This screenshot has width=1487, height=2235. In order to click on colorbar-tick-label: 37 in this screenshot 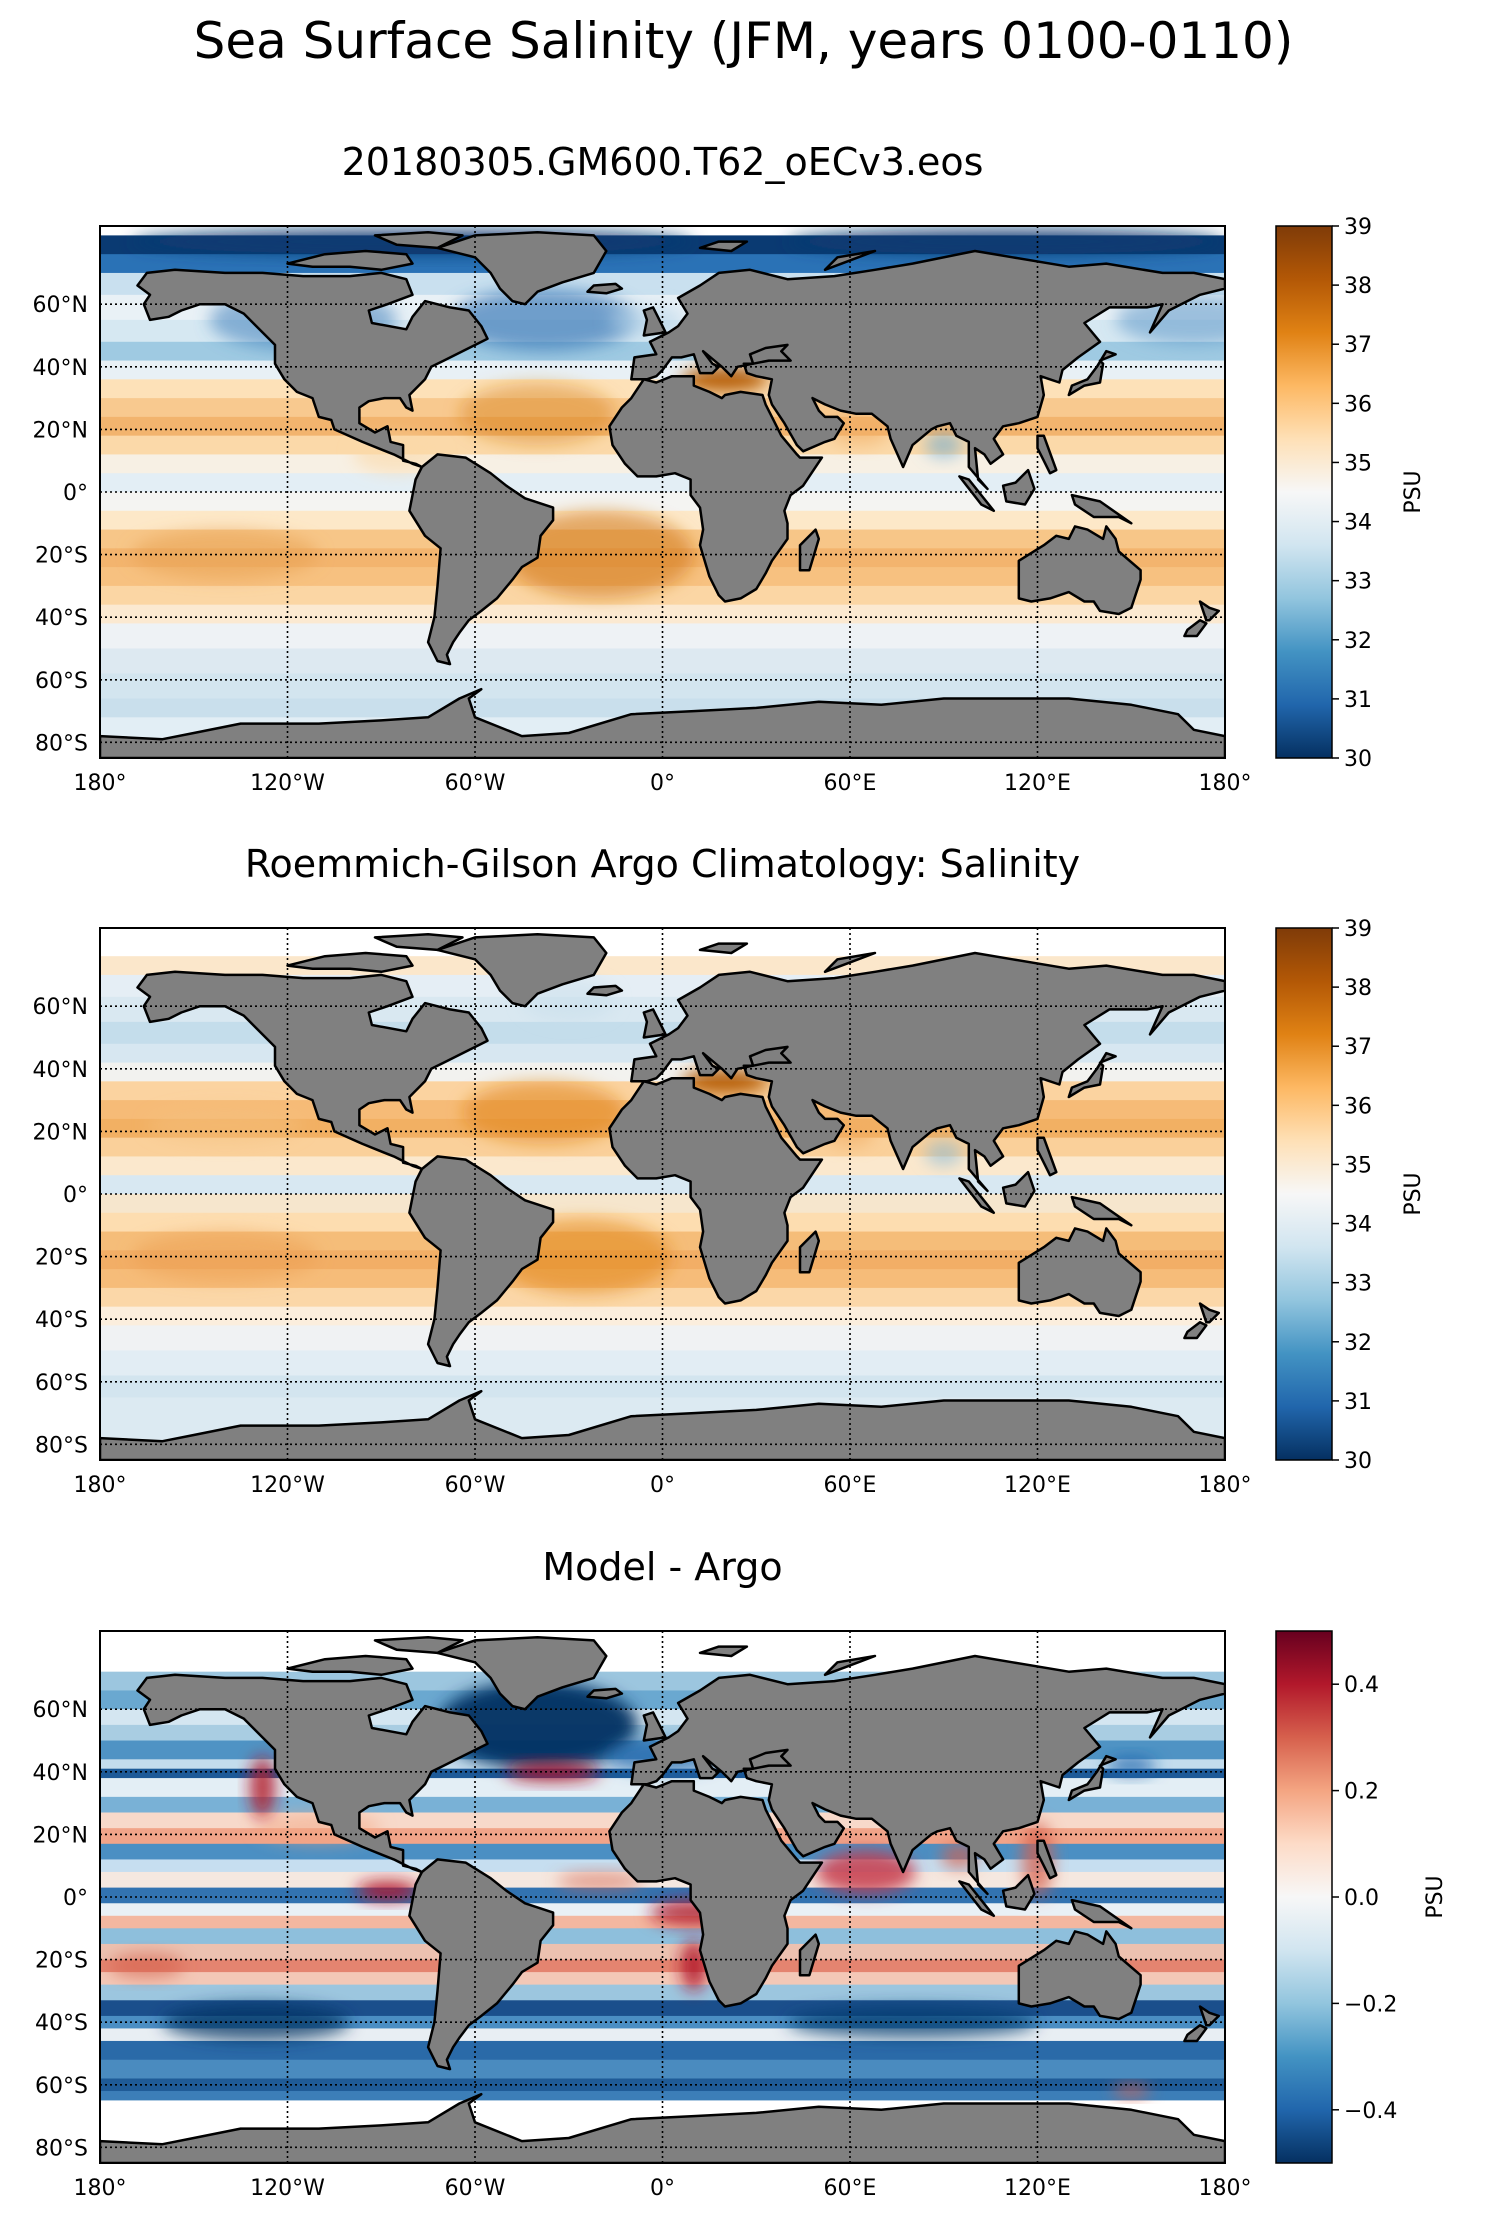, I will do `click(1358, 1047)`.